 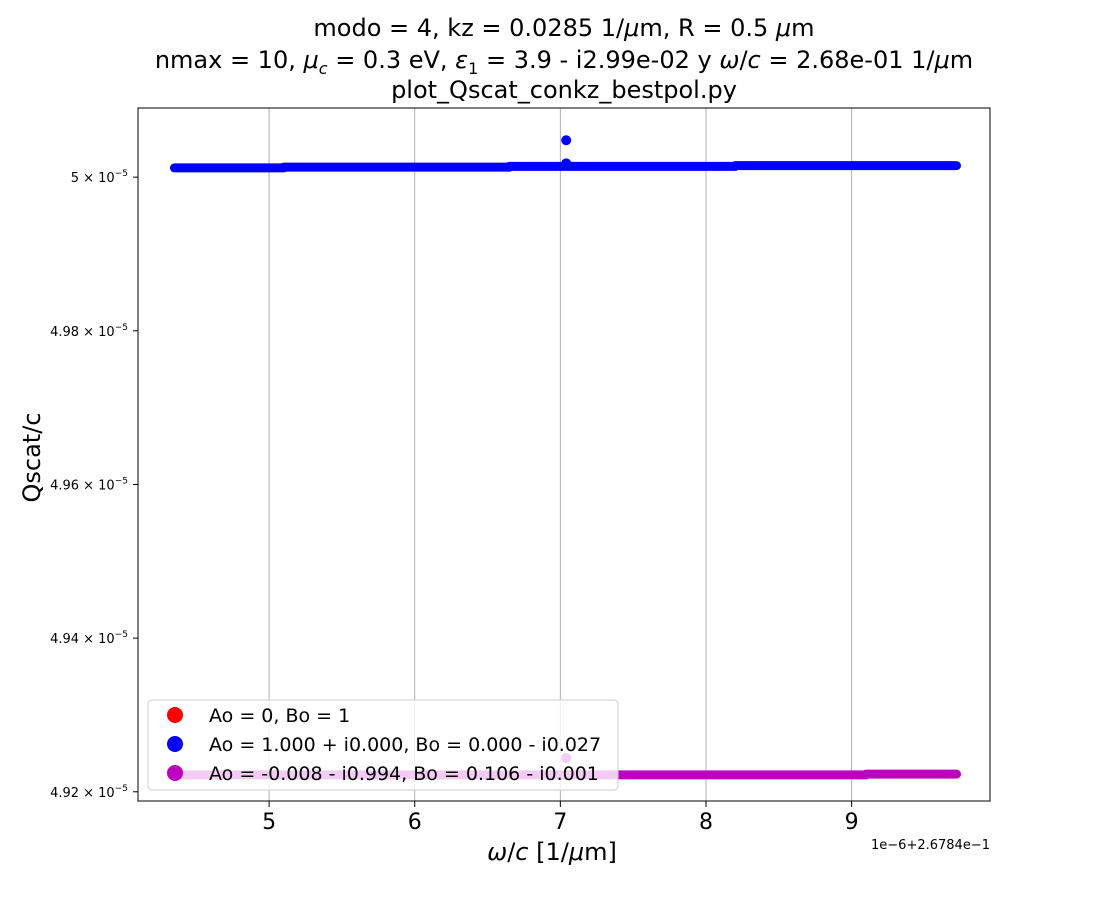 I want to click on chart-title-line-1: modo = 4, kz = 0.0285 1/μm, R = 0.5 μm, so click(x=564, y=28).